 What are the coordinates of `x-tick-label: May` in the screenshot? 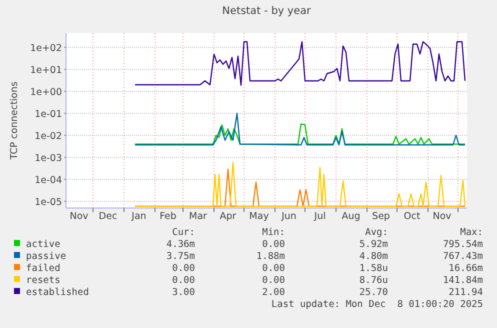 It's located at (259, 216).